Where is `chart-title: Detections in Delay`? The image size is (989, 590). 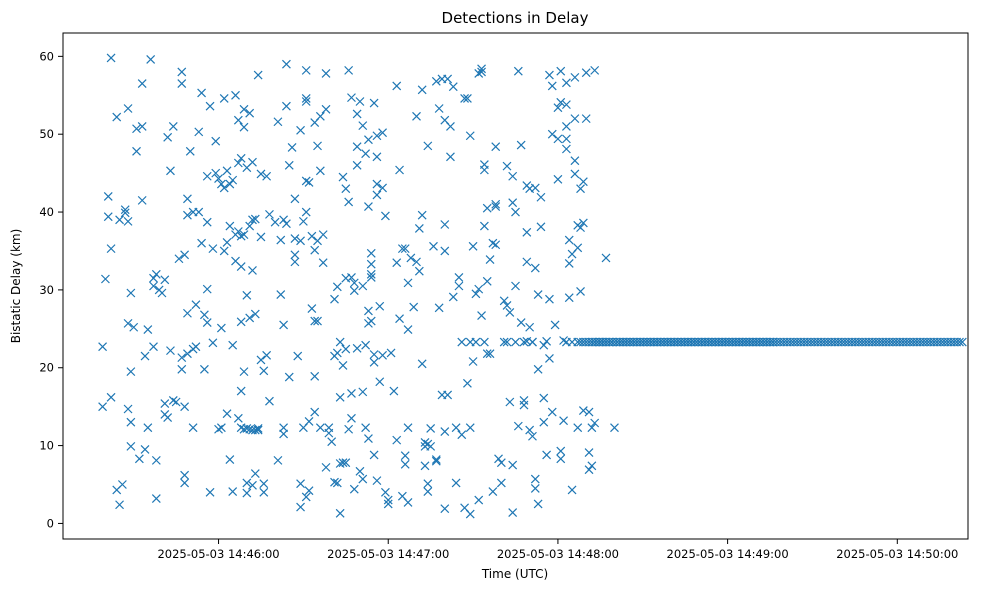 chart-title: Detections in Delay is located at coordinates (515, 18).